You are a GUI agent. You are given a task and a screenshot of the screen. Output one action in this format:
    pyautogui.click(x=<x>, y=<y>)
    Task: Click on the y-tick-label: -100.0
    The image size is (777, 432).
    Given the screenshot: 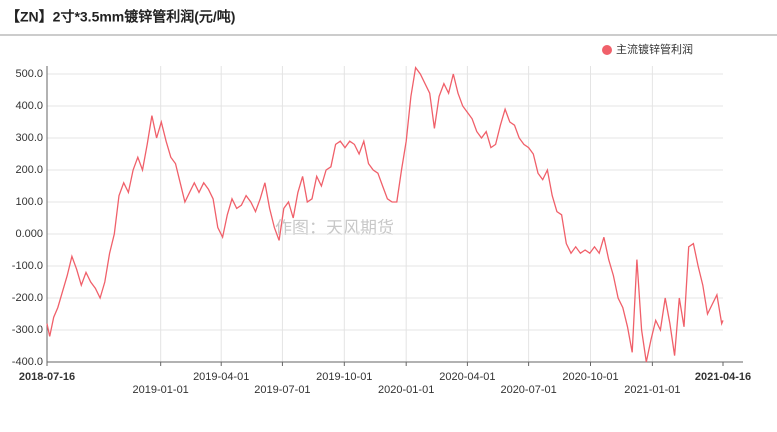 What is the action you would take?
    pyautogui.click(x=27, y=266)
    